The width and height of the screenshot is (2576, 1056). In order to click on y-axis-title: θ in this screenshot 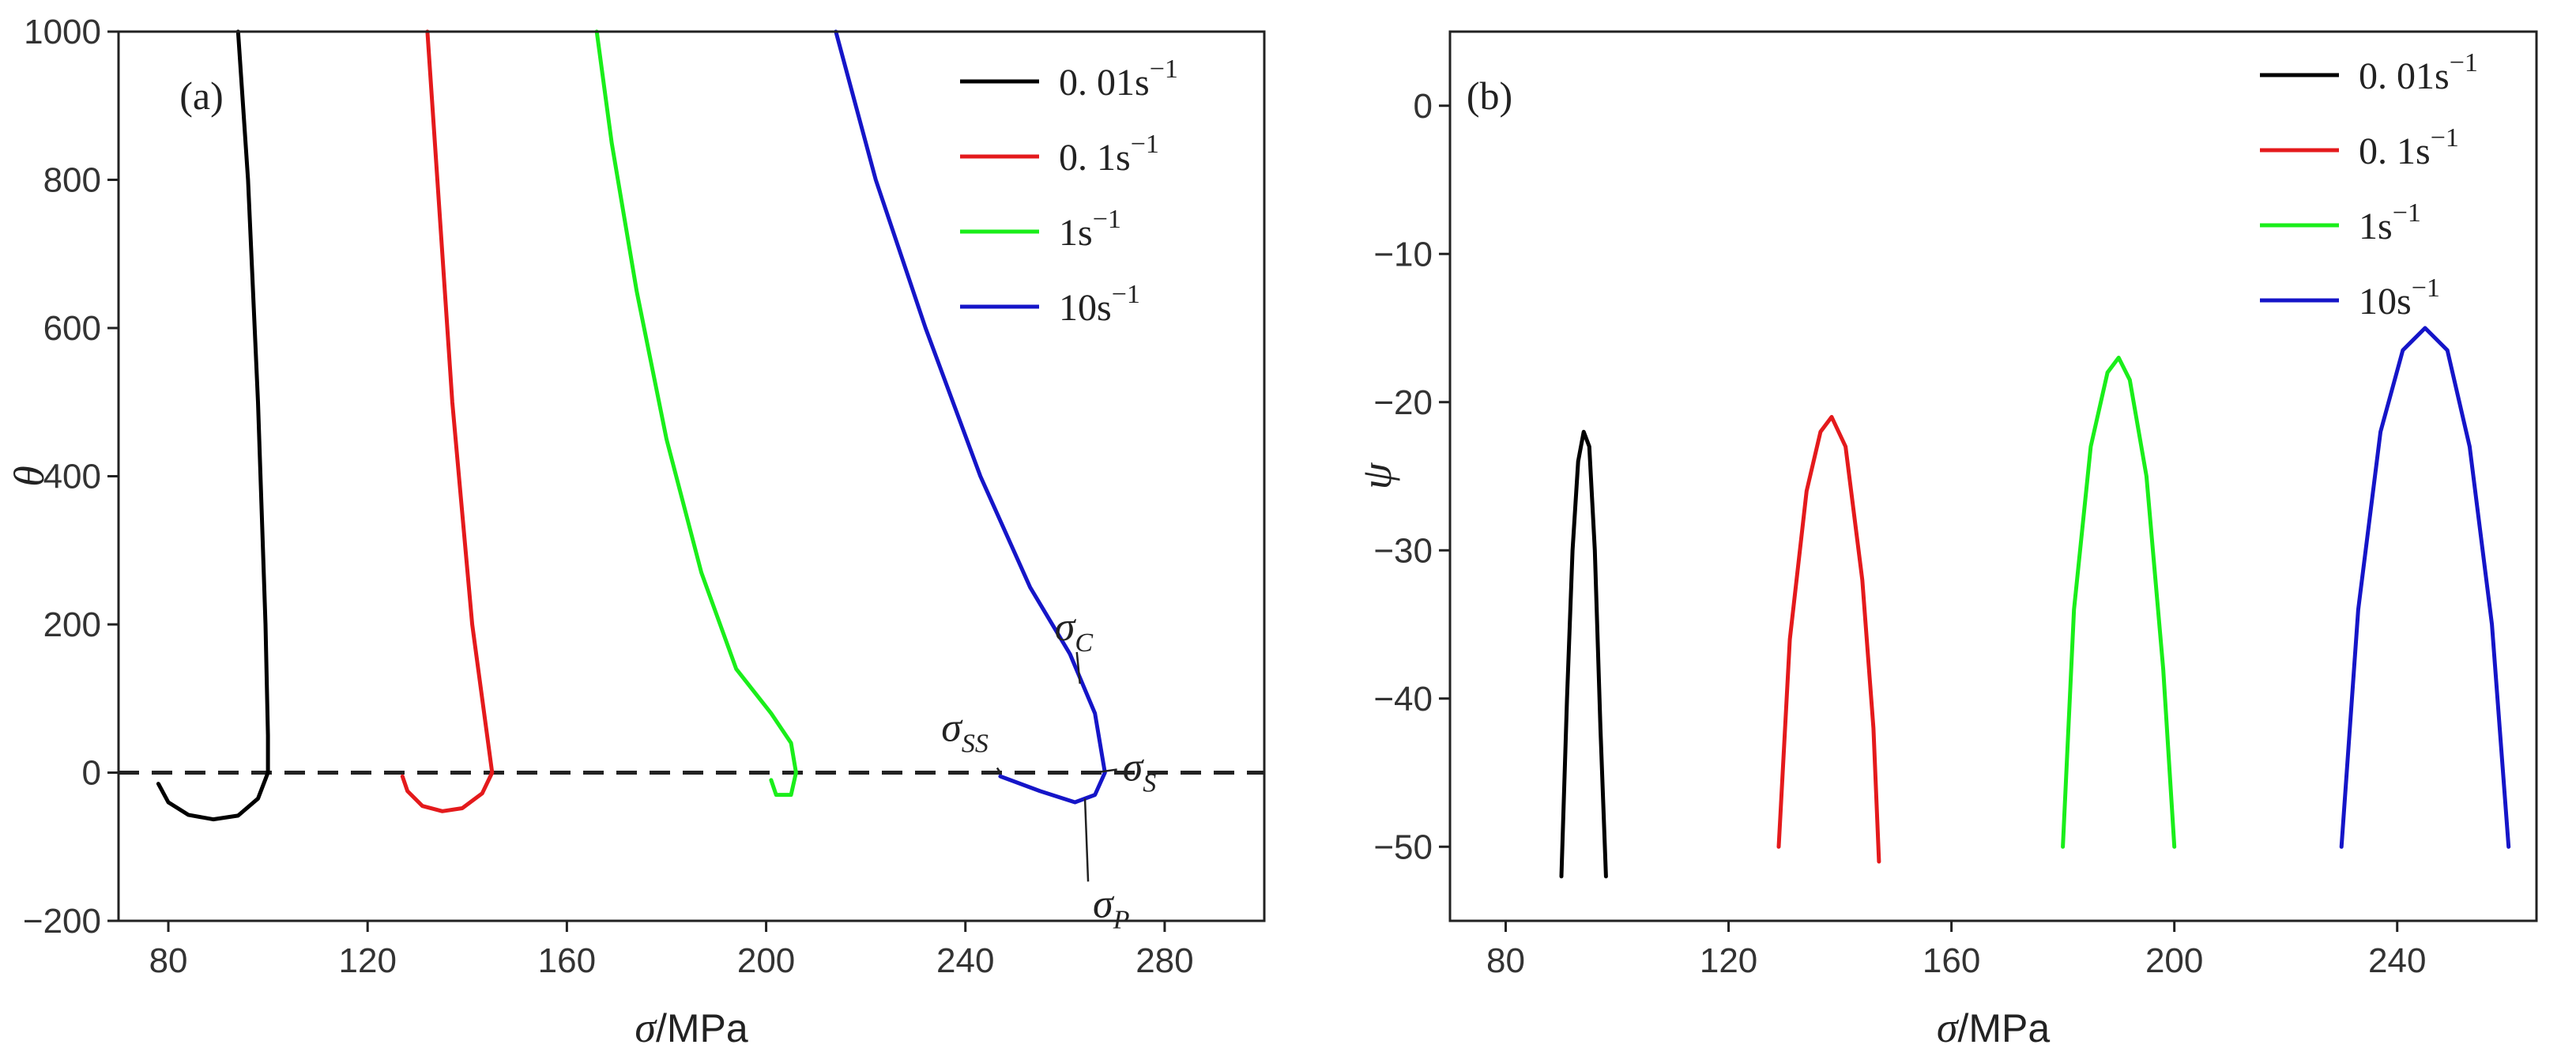, I will do `click(29, 477)`.